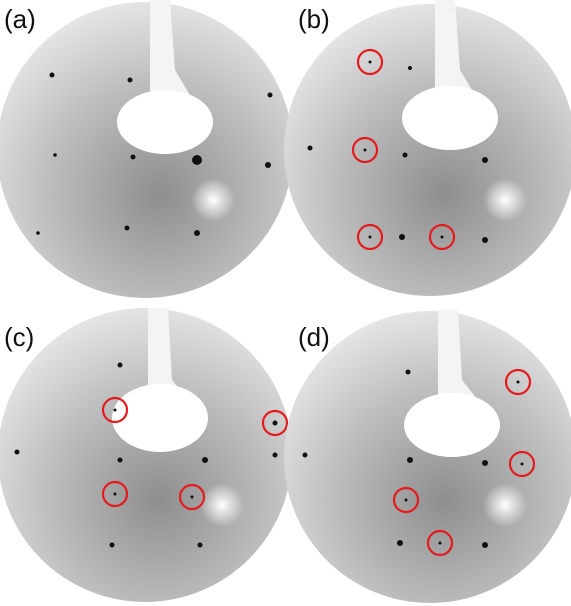 This screenshot has width=571, height=606. I want to click on panel-label: (b), so click(314, 19).